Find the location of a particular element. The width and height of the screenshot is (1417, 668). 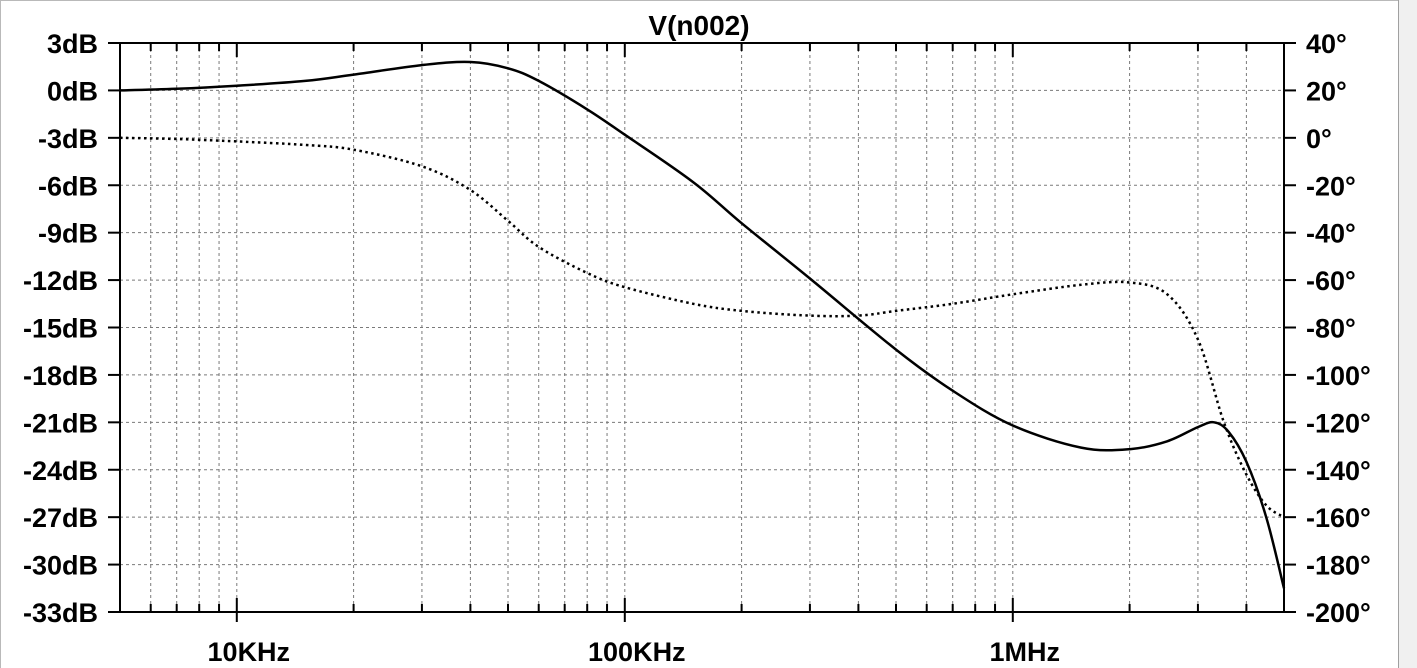

y-right-tick-label: -20° is located at coordinates (1331, 186).